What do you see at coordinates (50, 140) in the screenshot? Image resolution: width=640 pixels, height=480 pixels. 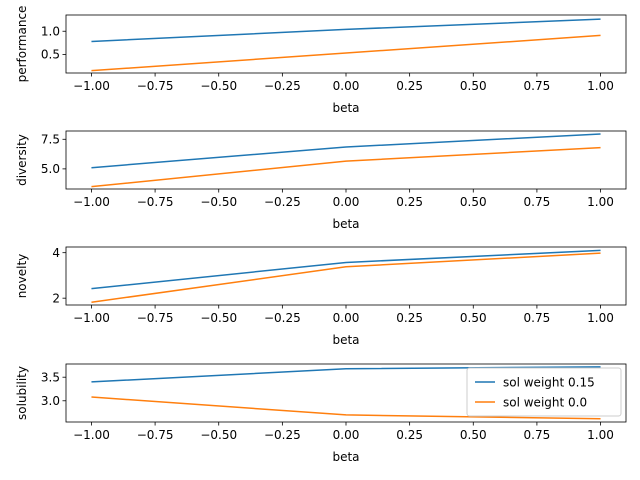 I see `y-tick-label: 7.5` at bounding box center [50, 140].